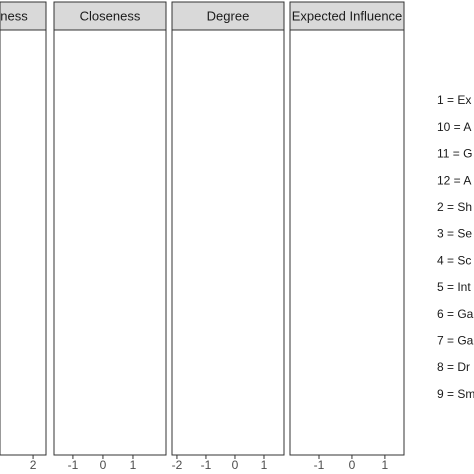 The image size is (474, 474). I want to click on legend-label: 1 = Ex, so click(454, 100).